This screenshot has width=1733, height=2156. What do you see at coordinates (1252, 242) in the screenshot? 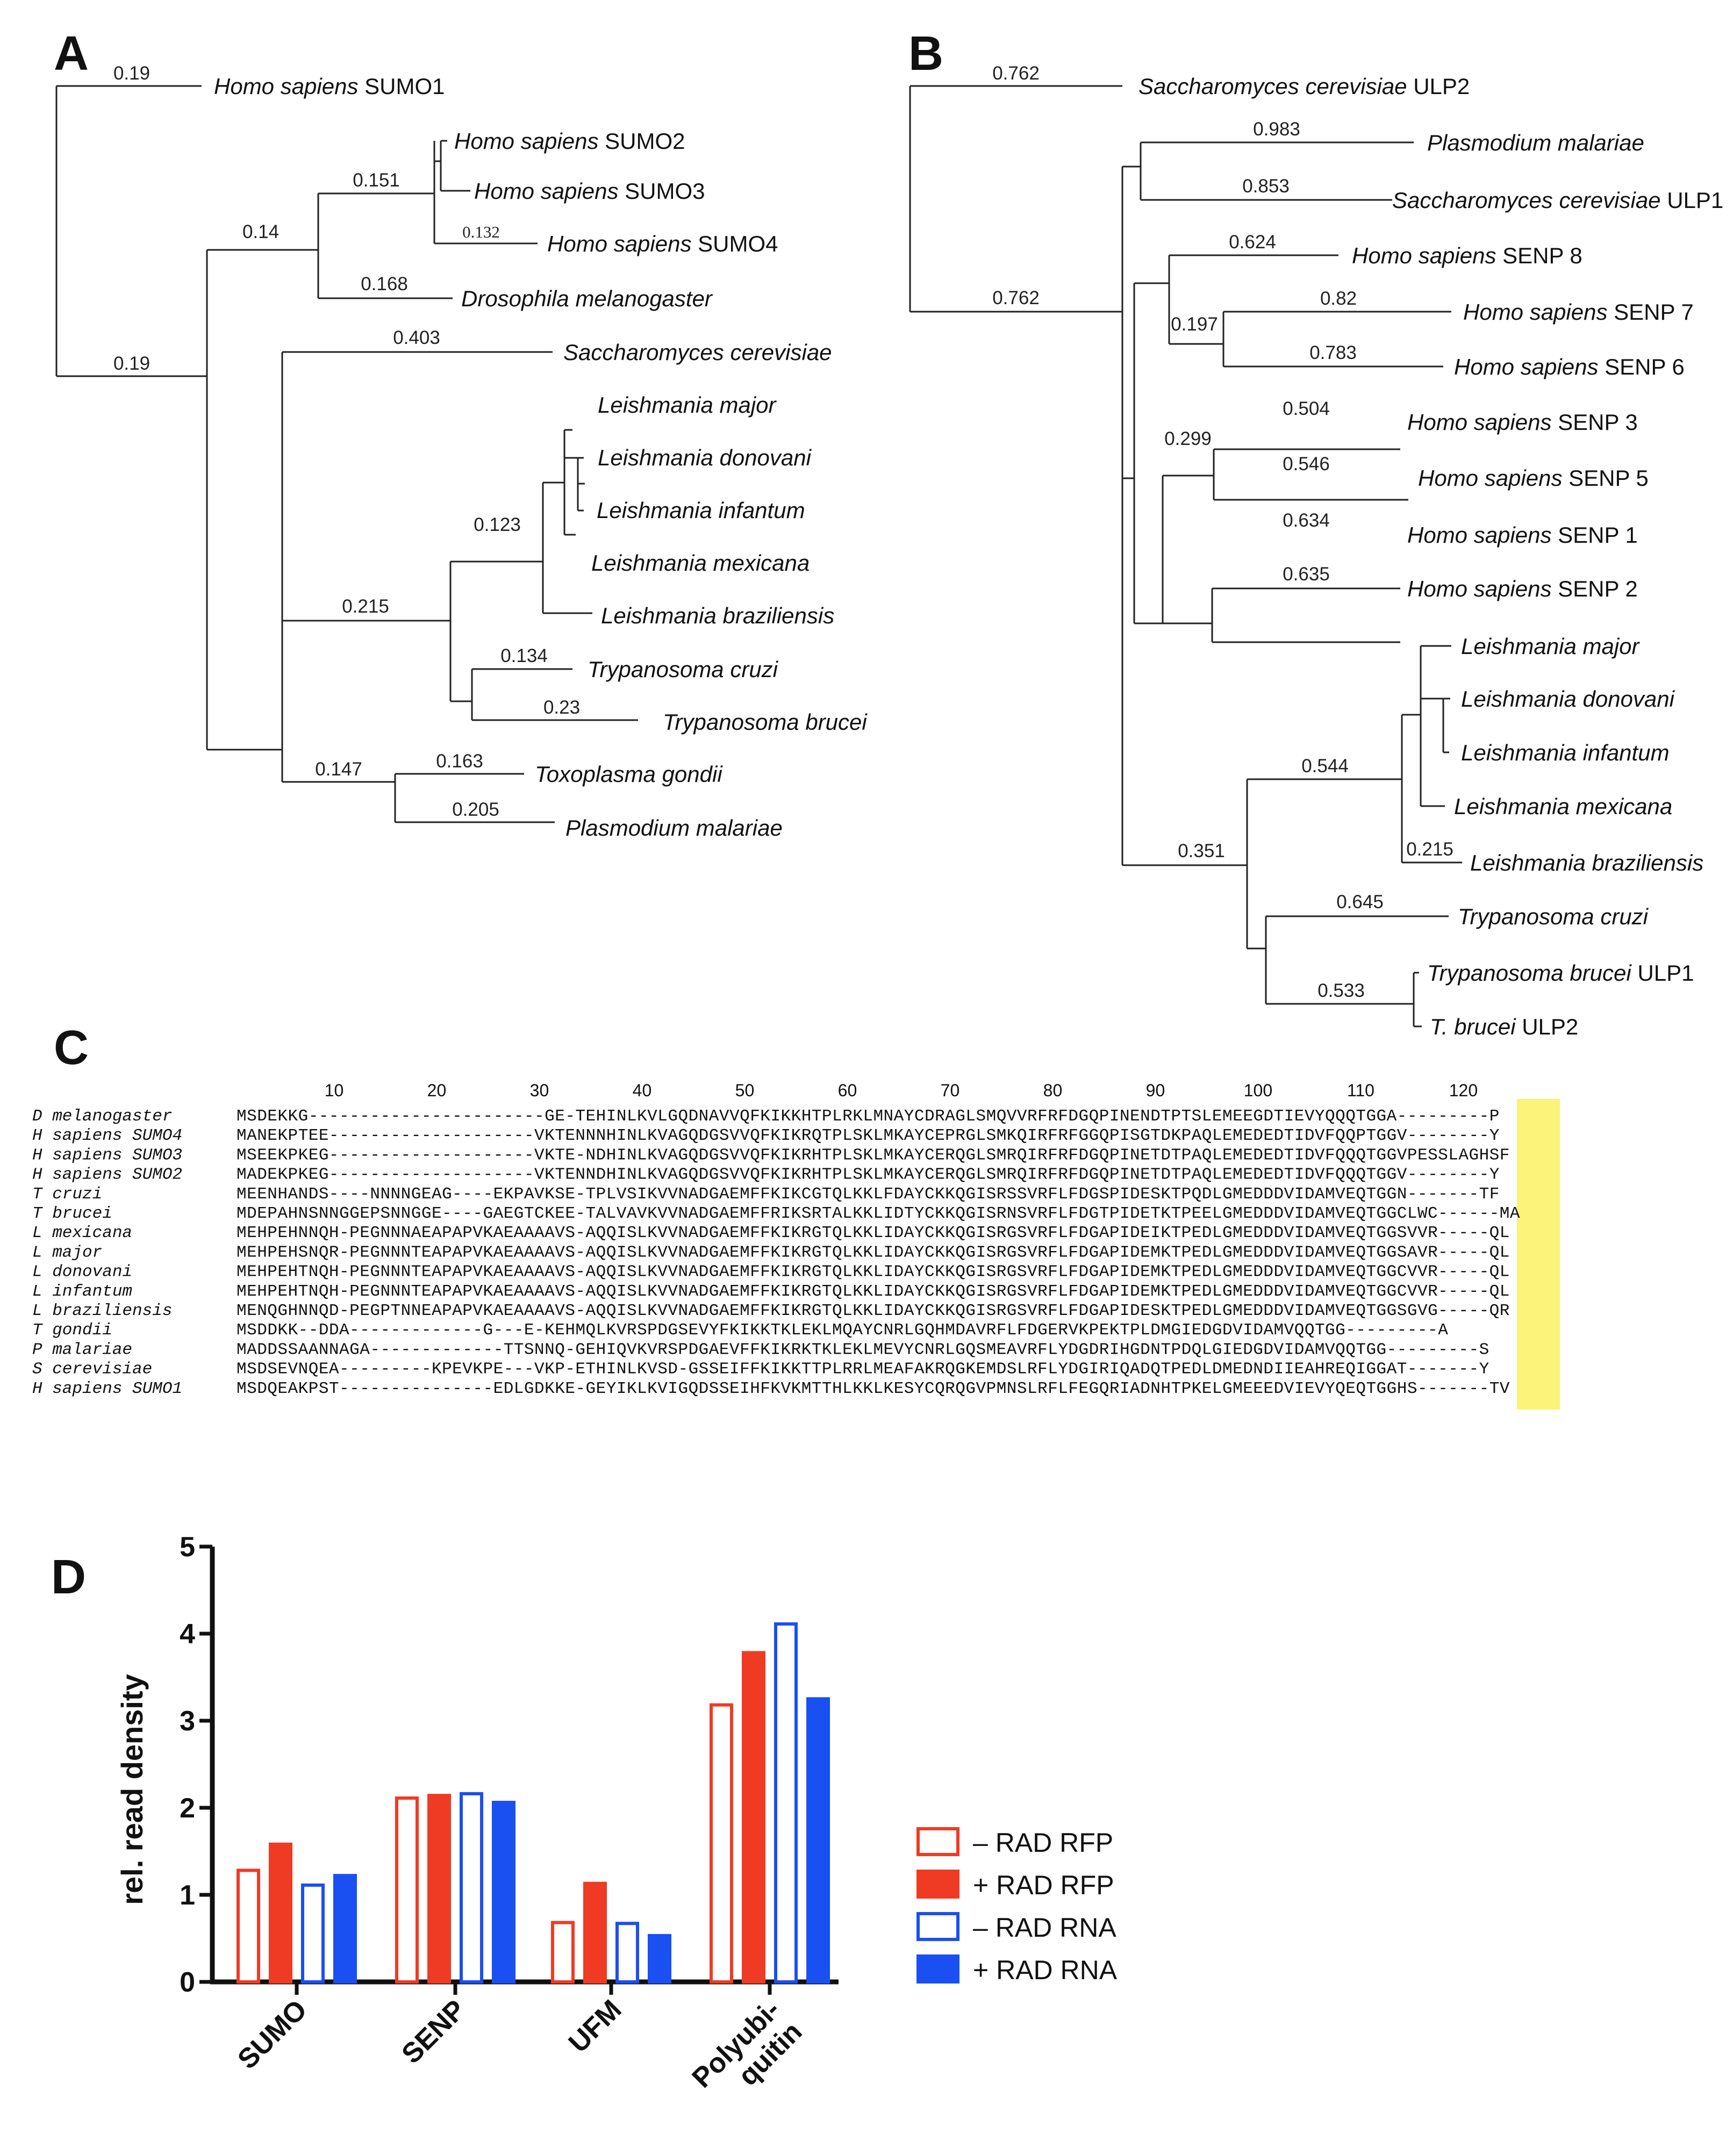
I see `tree-b-branch-label: 0.624` at bounding box center [1252, 242].